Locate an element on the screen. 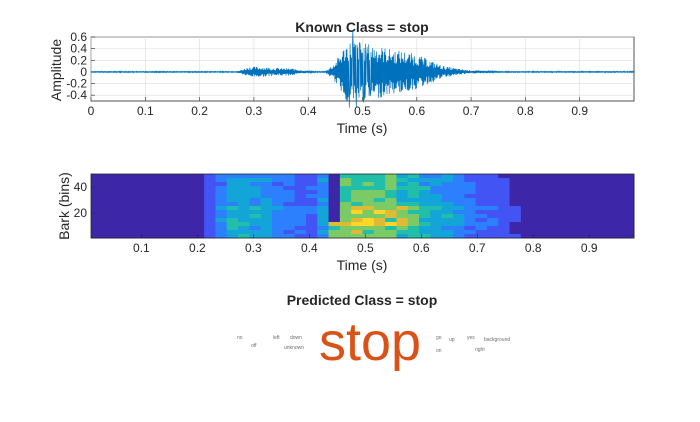 This screenshot has width=700, height=422. waveform-xtick-label: 0.4 is located at coordinates (308, 111).